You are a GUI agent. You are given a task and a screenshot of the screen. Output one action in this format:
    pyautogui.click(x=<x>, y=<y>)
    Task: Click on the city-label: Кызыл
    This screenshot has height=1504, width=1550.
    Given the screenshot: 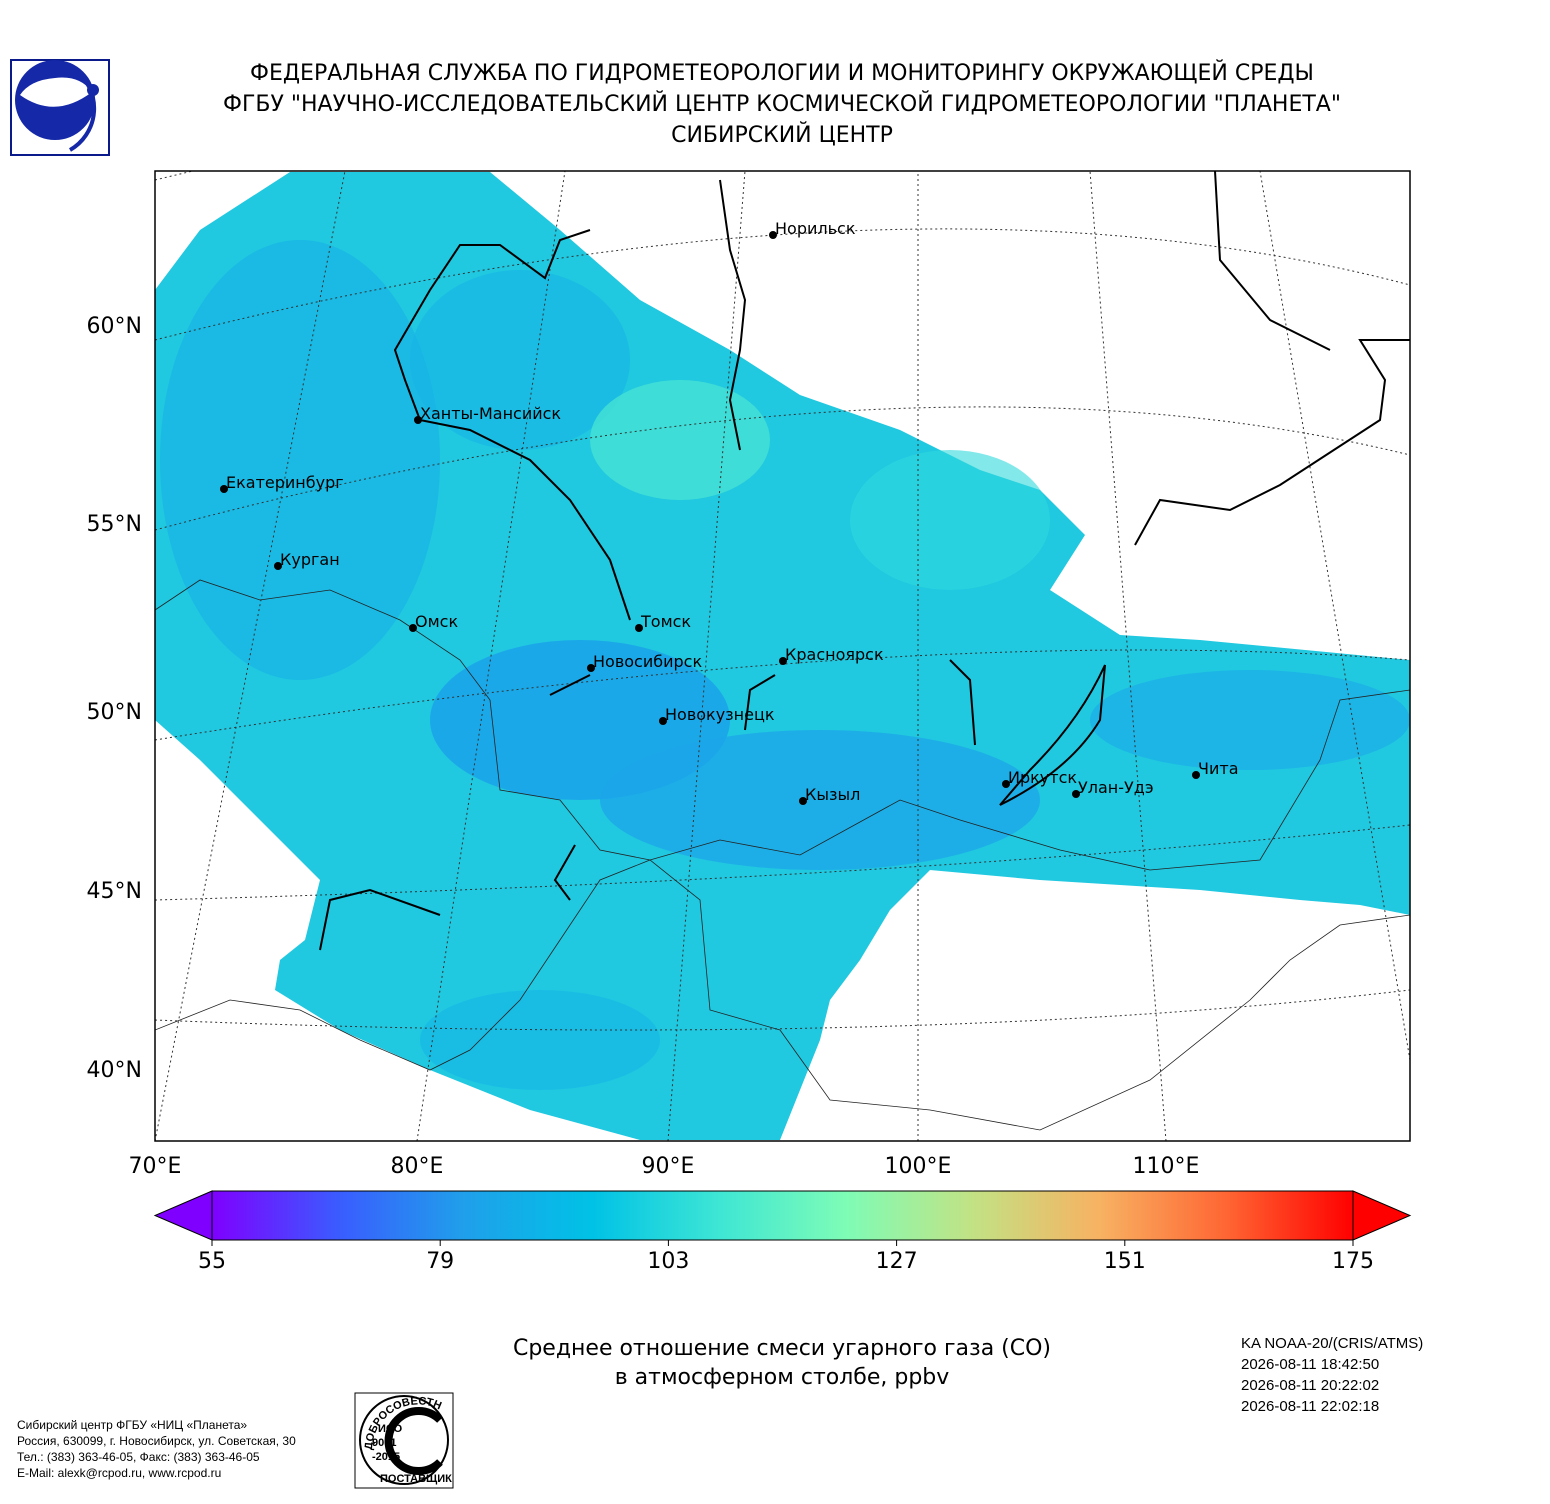 What is the action you would take?
    pyautogui.click(x=832, y=794)
    